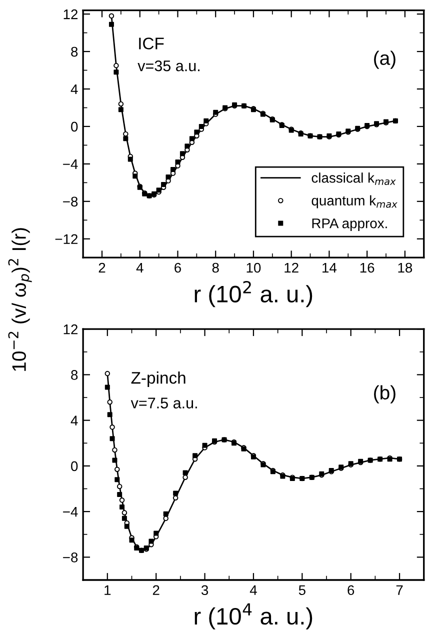  Describe the element at coordinates (385, 394) in the screenshot. I see `annotation: (b)` at that location.